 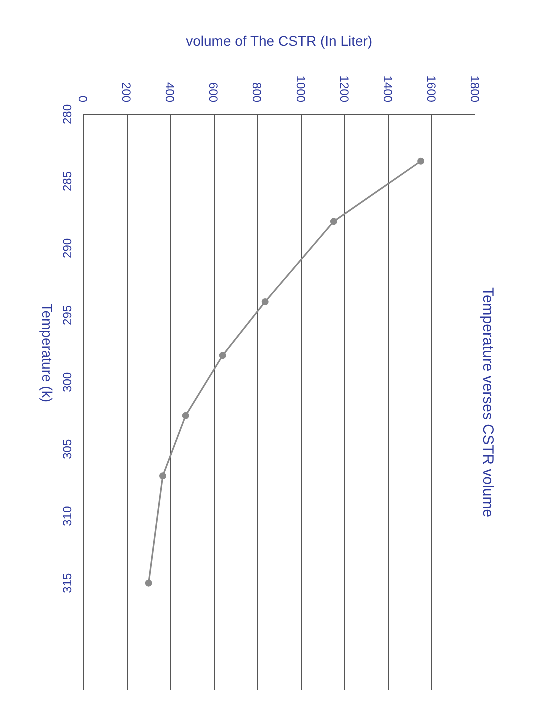 I want to click on x-tick-label: 400, so click(x=170, y=92).